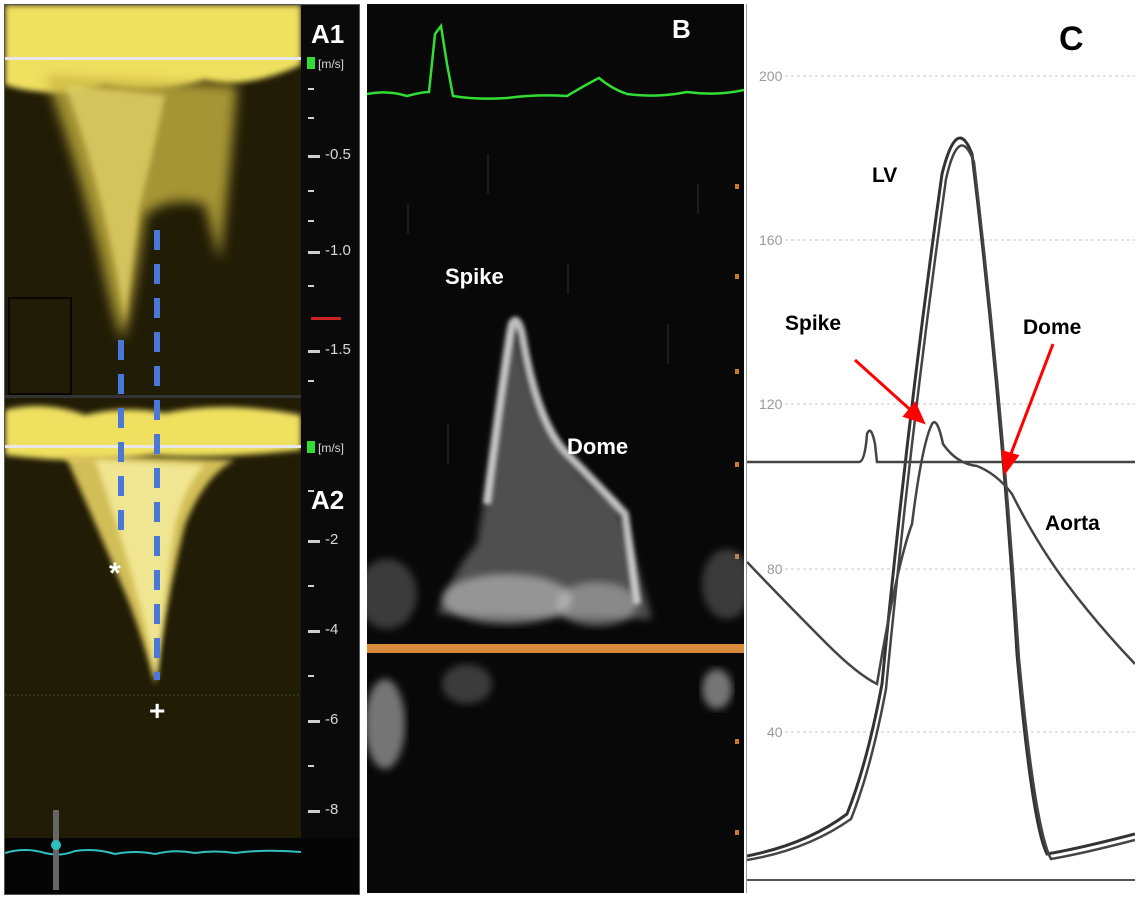  Describe the element at coordinates (153, 446) in the screenshot. I see `a2-baseline` at that location.